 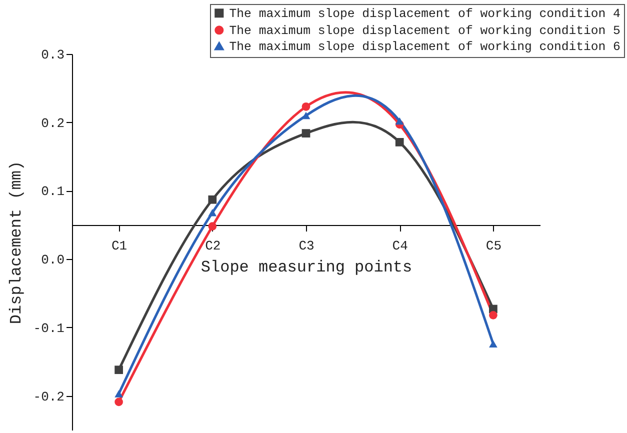 What do you see at coordinates (52, 55) in the screenshot?
I see `y-tick-label: 0.3` at bounding box center [52, 55].